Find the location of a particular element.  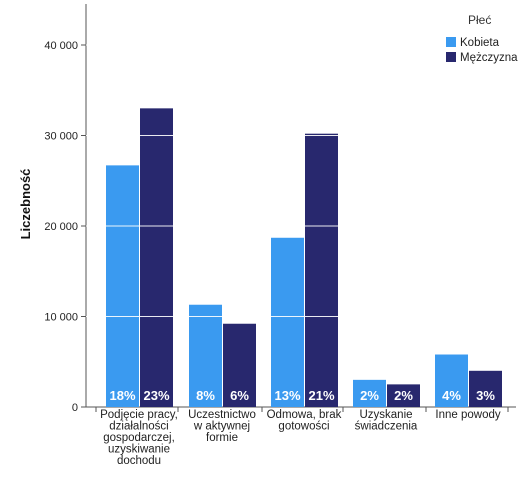

x-category-label-line: dochodu is located at coordinates (139, 461).